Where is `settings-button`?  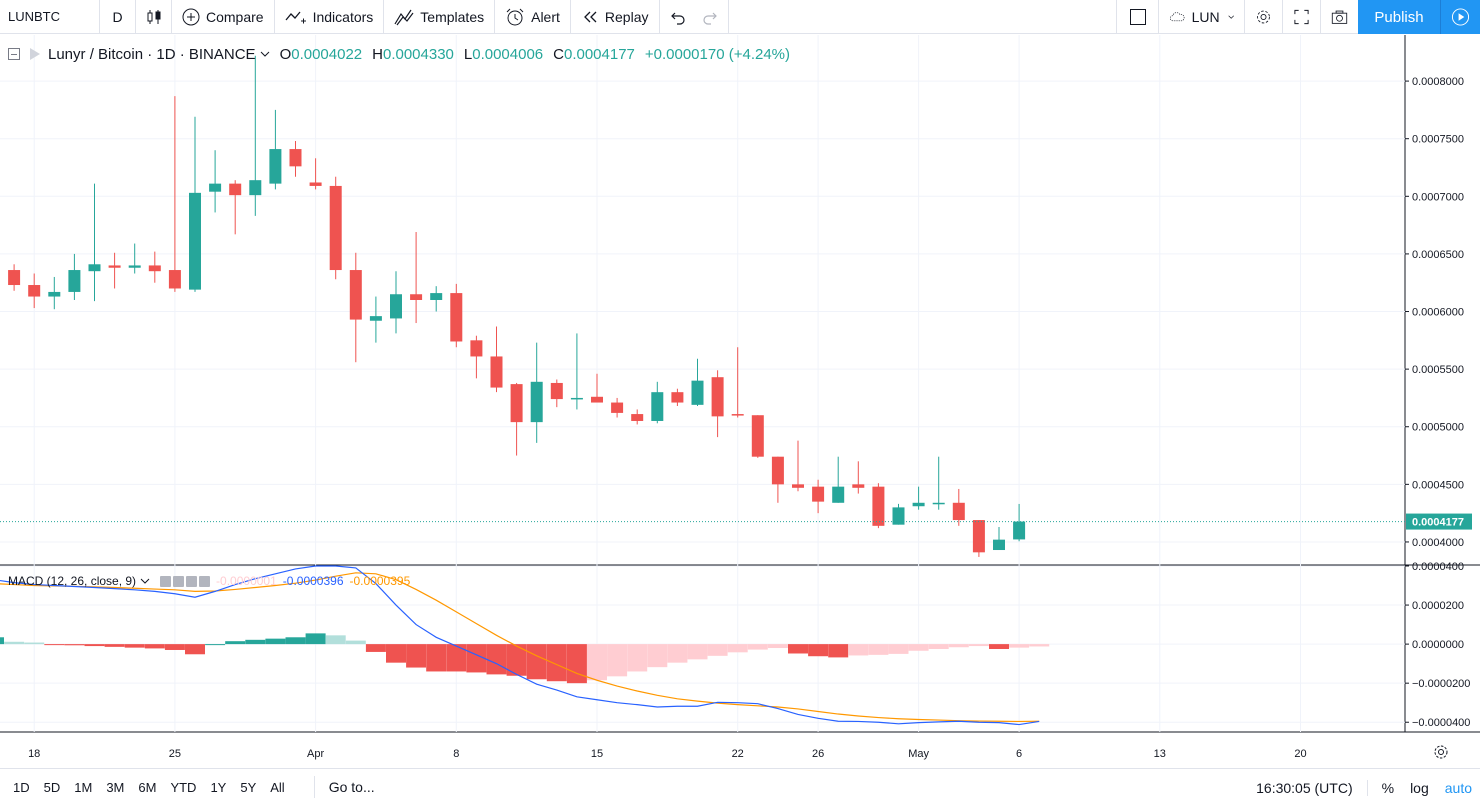 settings-button is located at coordinates (1263, 17).